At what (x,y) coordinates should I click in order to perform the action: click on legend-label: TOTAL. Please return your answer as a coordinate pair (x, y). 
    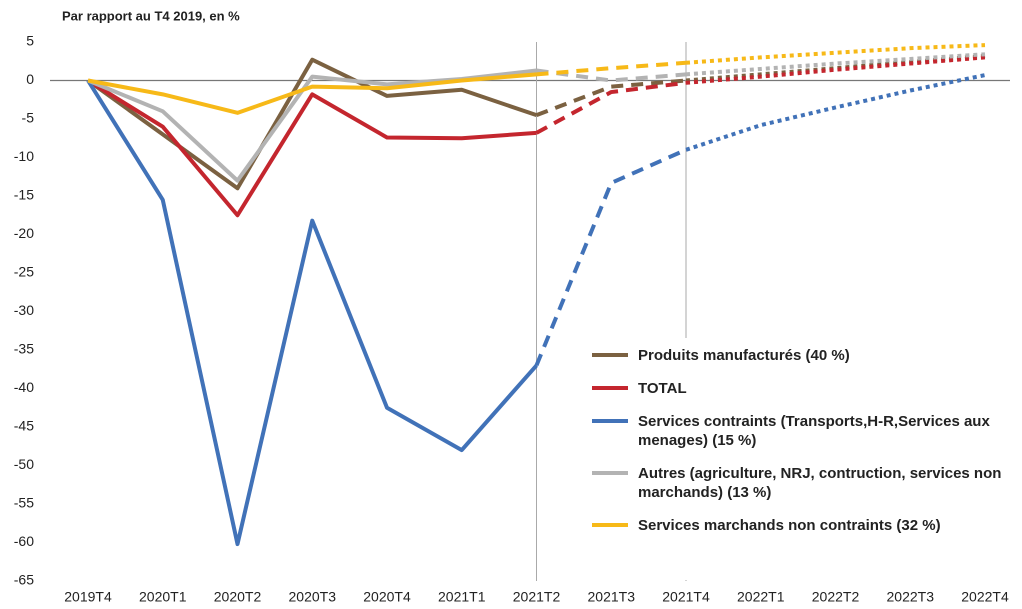
    Looking at the image, I should click on (662, 388).